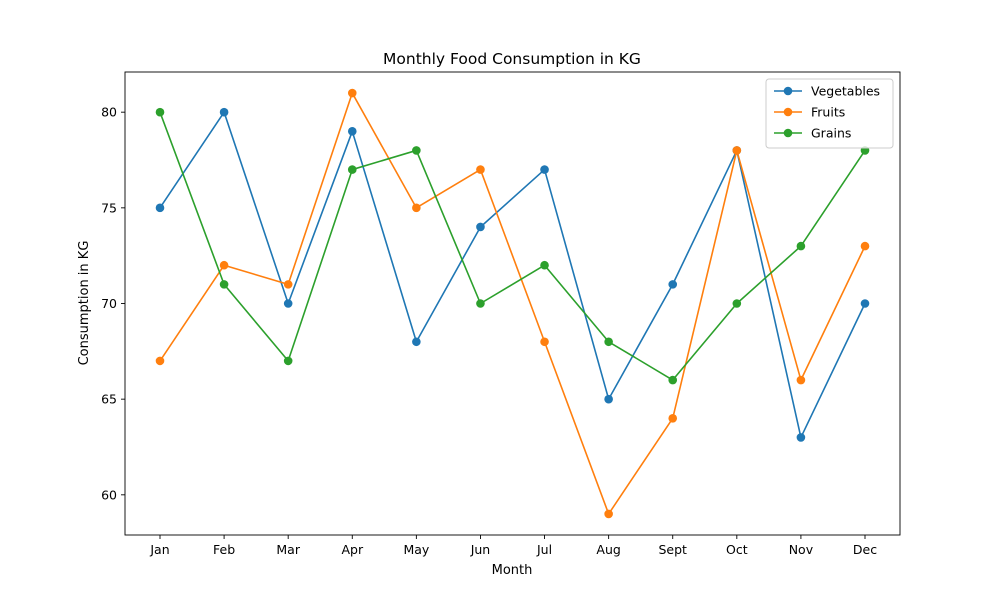 Image resolution: width=1000 pixels, height=600 pixels. What do you see at coordinates (865, 549) in the screenshot?
I see `x-tick-label: Dec` at bounding box center [865, 549].